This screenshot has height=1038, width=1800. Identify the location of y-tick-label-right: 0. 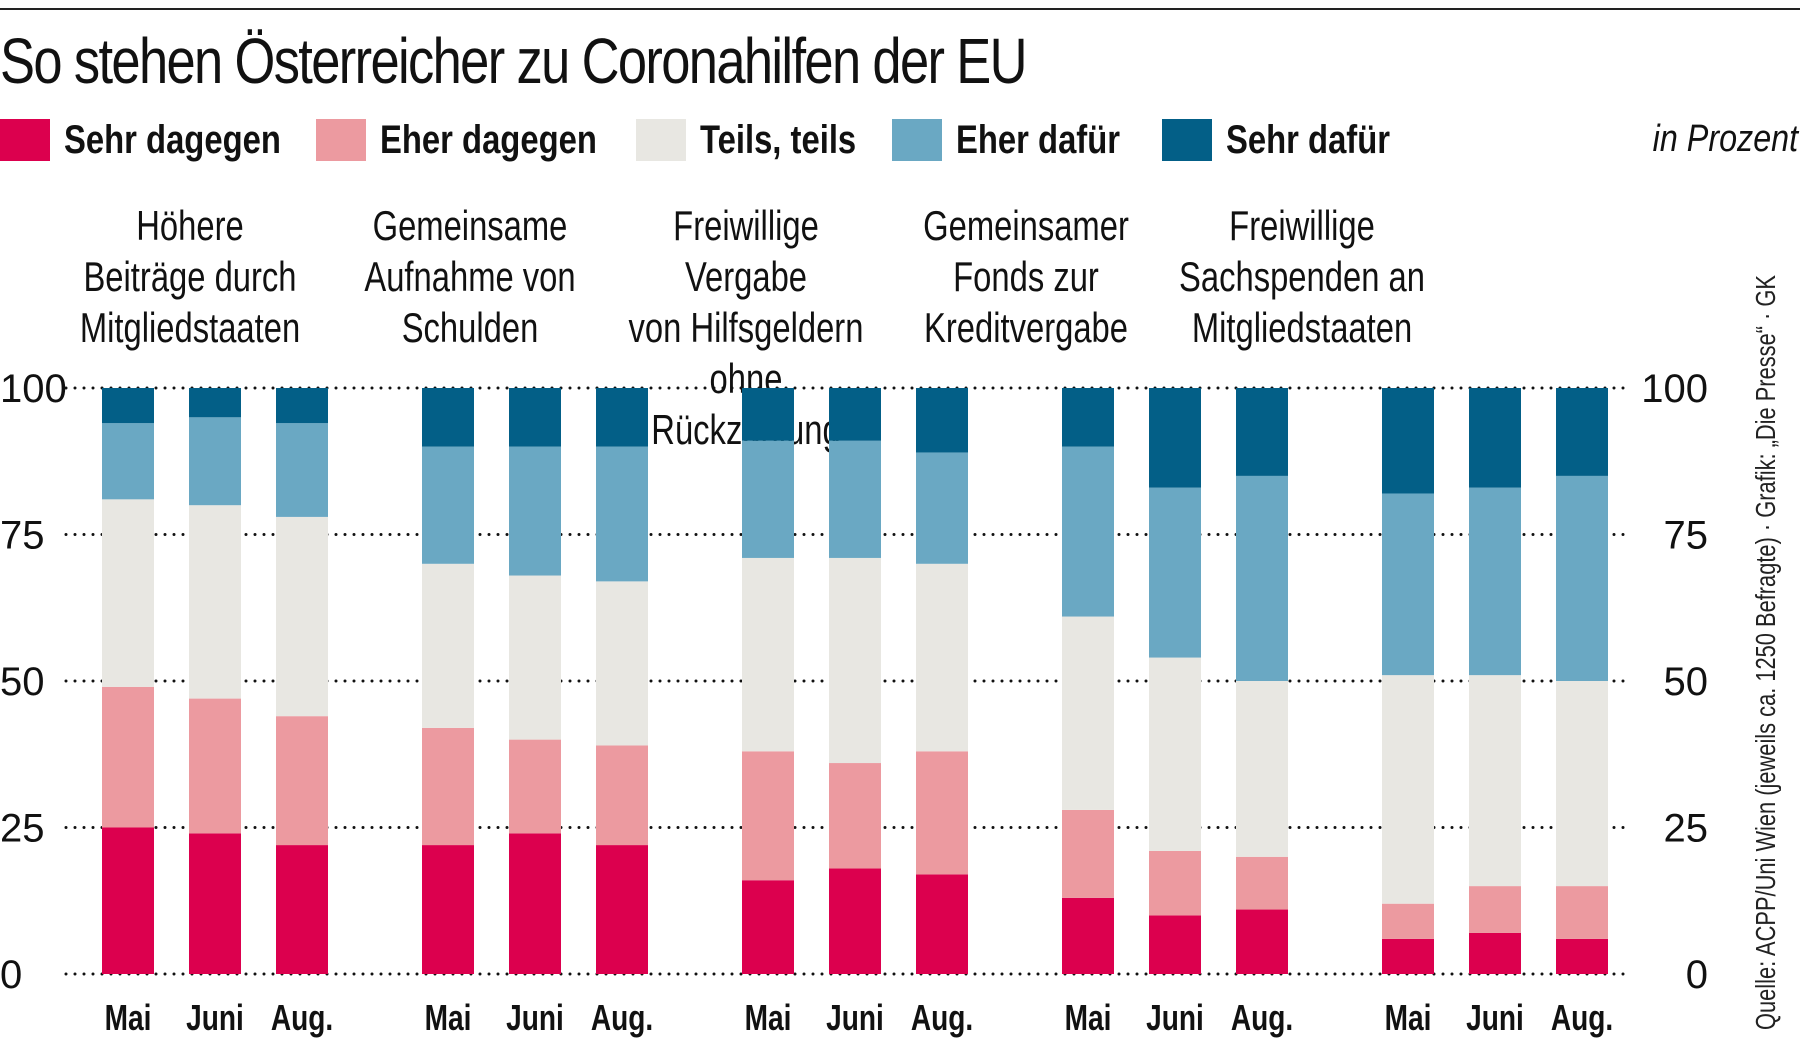
(1697, 975).